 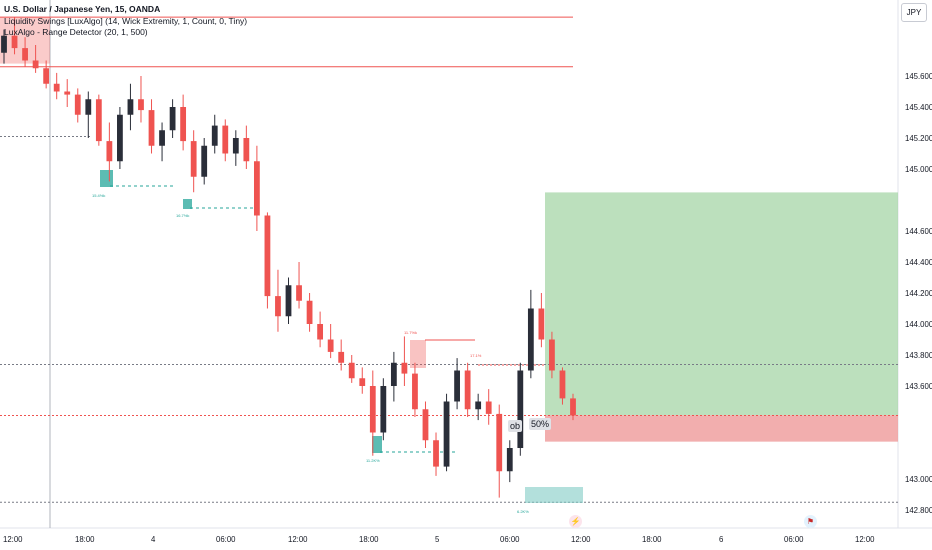 What do you see at coordinates (82, 9) in the screenshot?
I see `symbol-title: U.S. Dollar / Japanese Yen, 15, OANDA` at bounding box center [82, 9].